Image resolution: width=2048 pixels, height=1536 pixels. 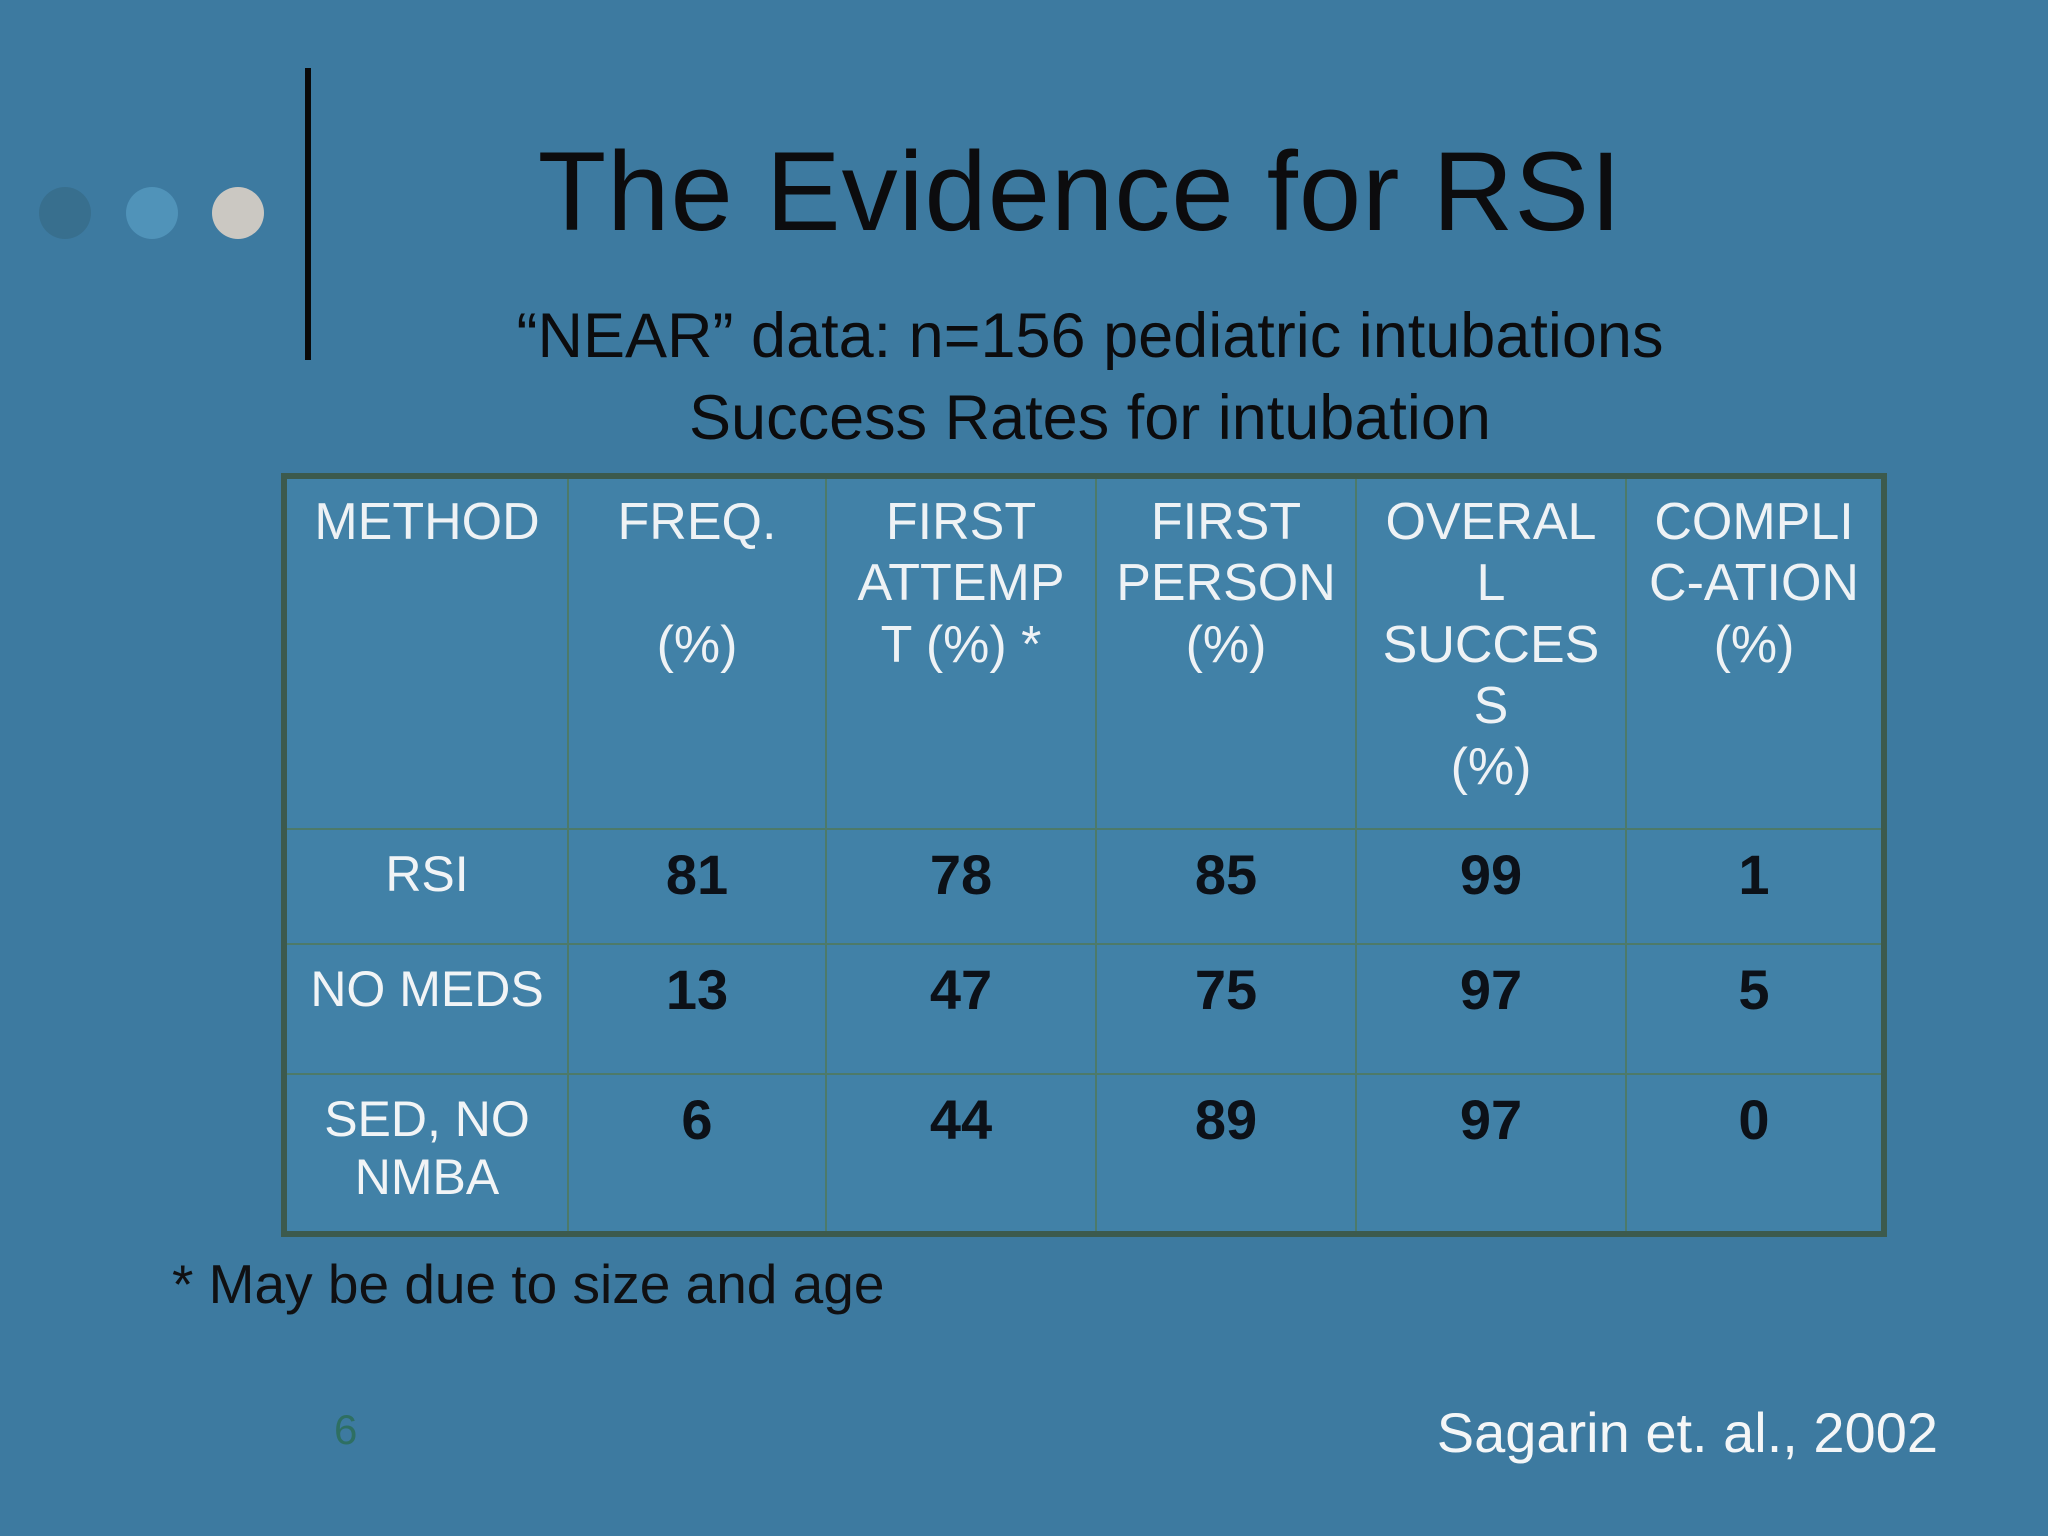 I want to click on decorative-dot-blue-icon, so click(x=152, y=213).